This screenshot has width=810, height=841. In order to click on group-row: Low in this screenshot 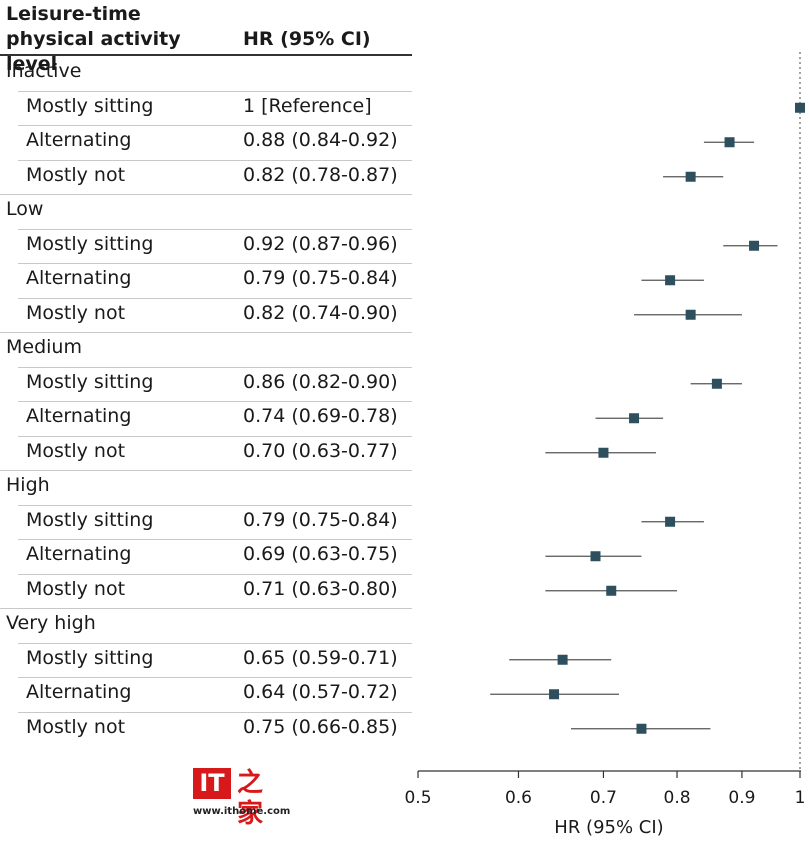, I will do `click(206, 211)`.